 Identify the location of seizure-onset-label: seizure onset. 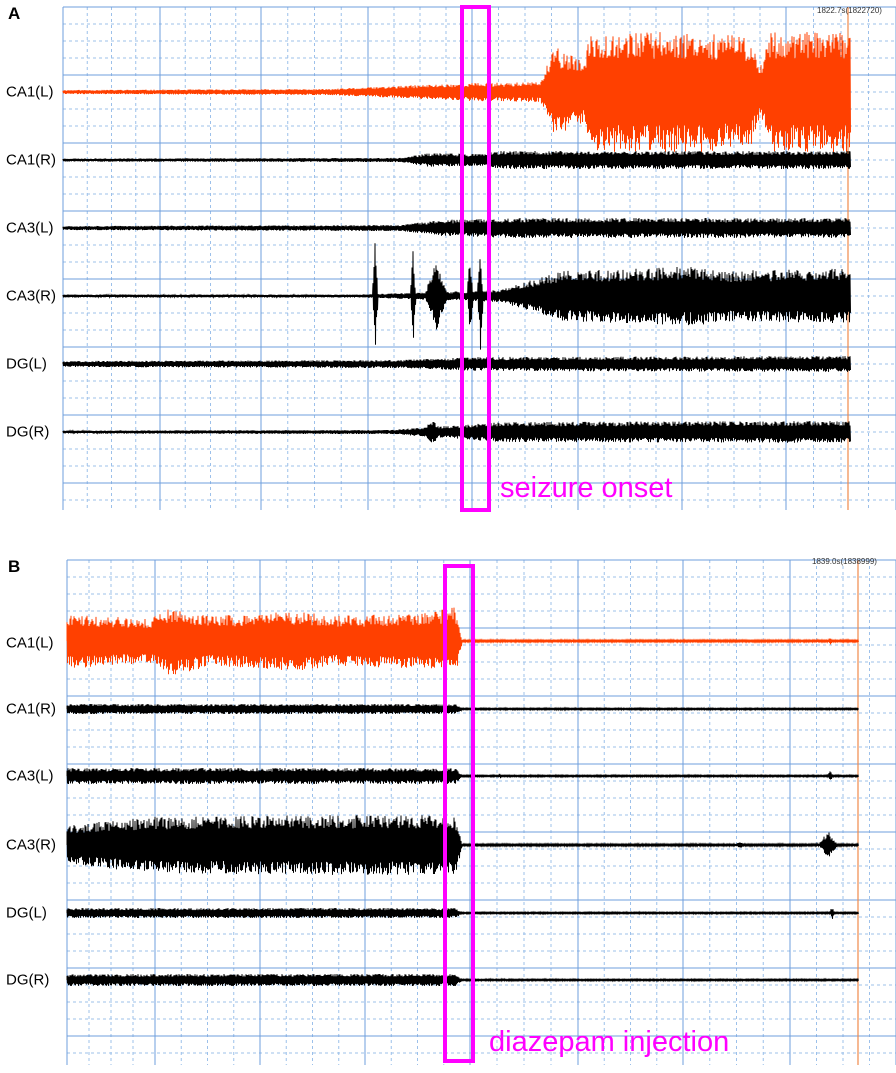
(586, 488).